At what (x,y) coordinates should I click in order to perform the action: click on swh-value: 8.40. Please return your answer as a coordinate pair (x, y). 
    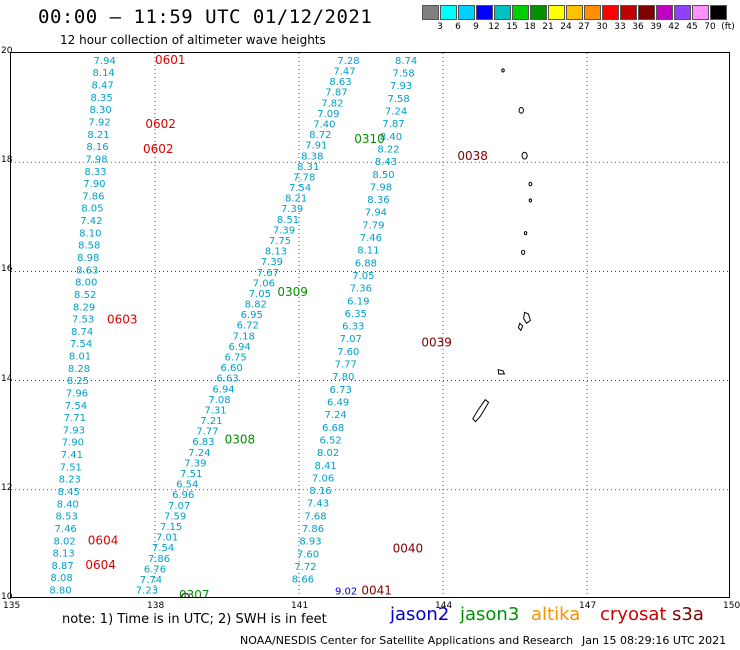
    Looking at the image, I should click on (391, 137).